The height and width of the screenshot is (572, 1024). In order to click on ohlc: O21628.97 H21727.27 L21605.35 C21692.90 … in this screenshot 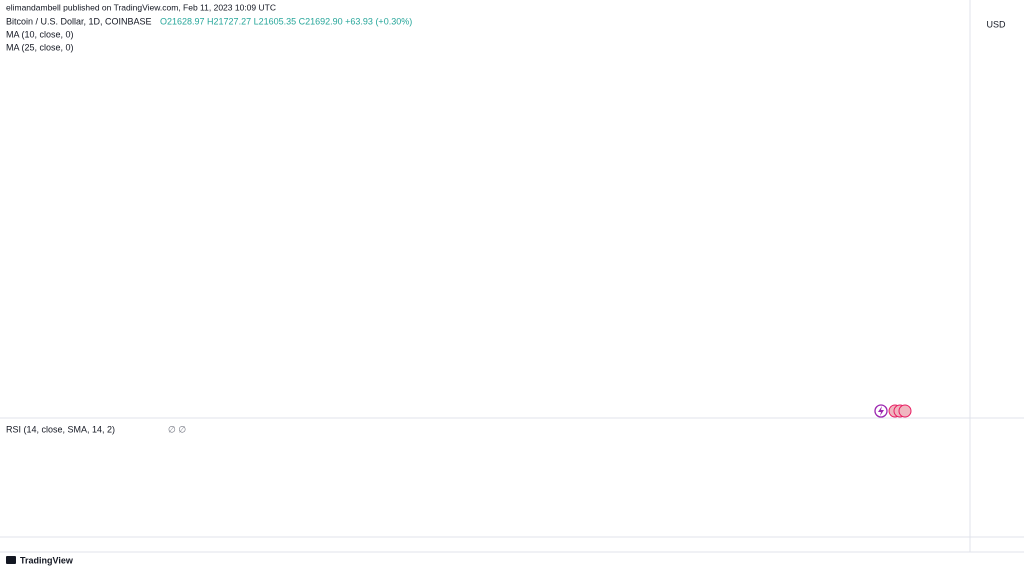, I will do `click(286, 21)`.